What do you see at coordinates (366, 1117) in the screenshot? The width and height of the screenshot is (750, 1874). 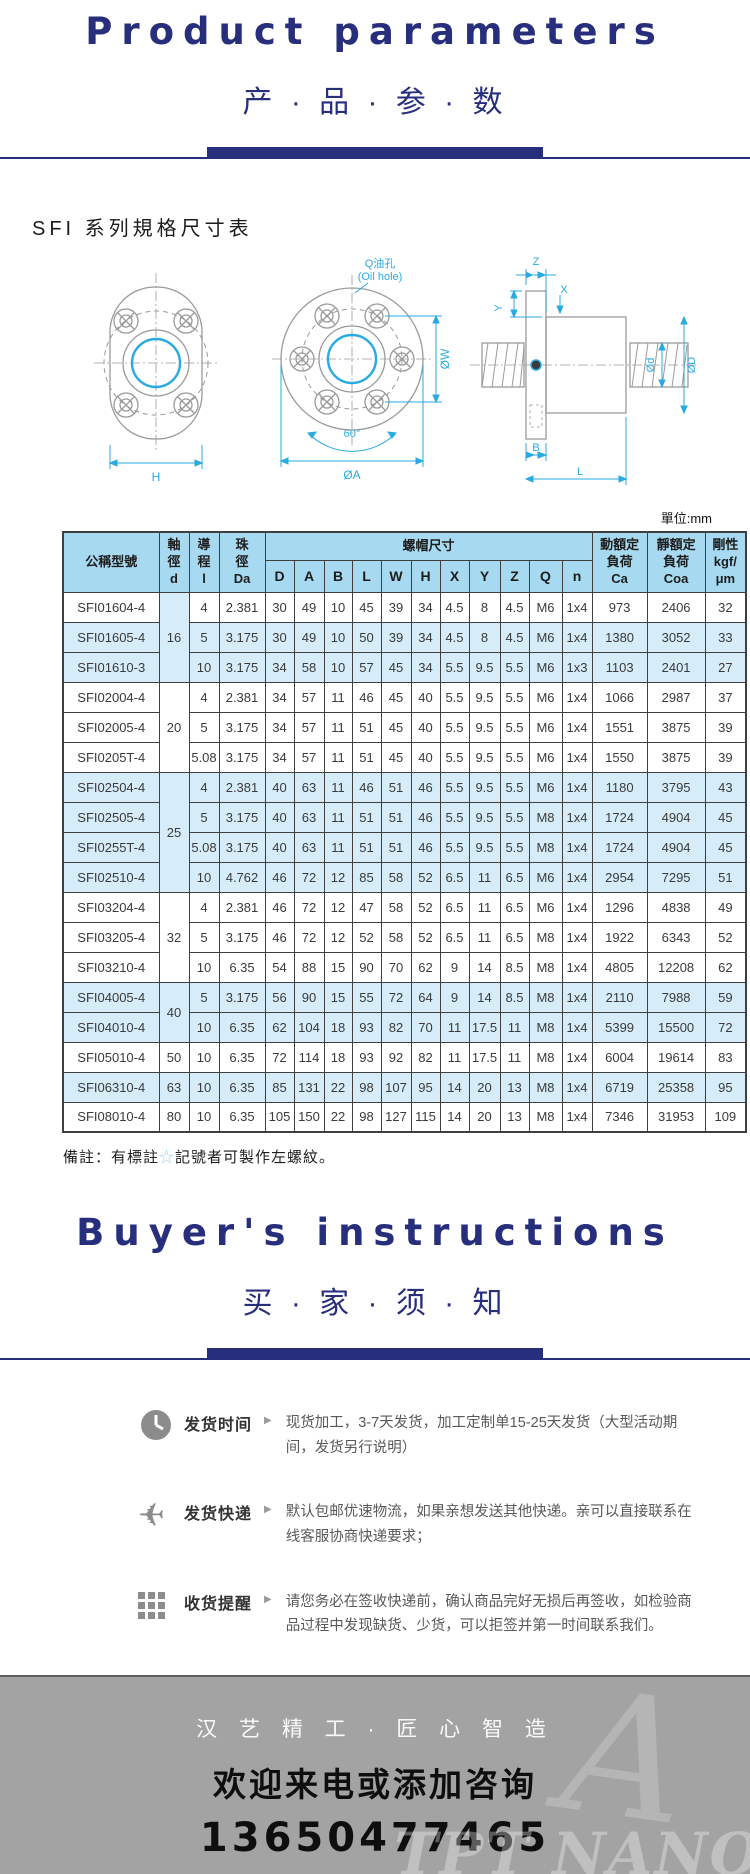 I see `table-cell: 98` at bounding box center [366, 1117].